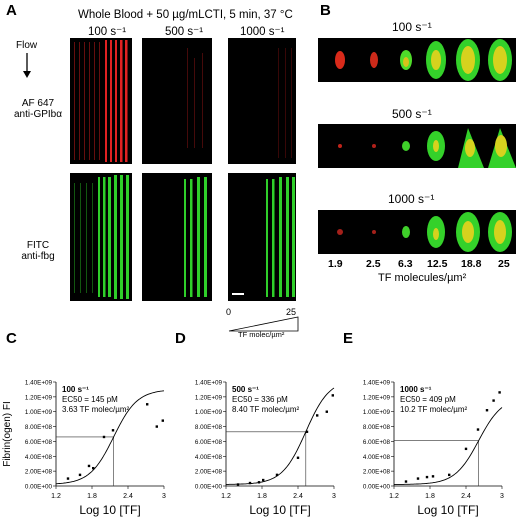 The height and width of the screenshot is (521, 520). Describe the element at coordinates (184, 32) in the screenshot. I see `shear-rate-500: 500 s⁻¹` at that location.